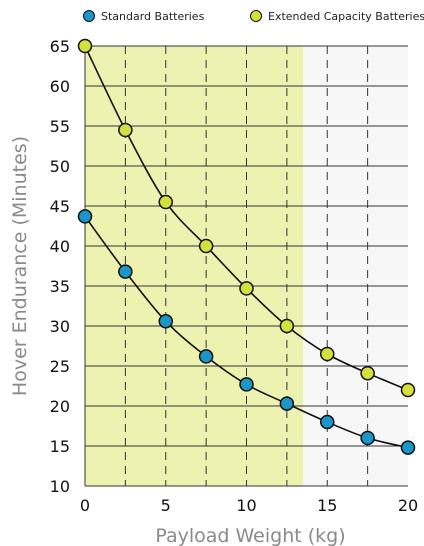 Image resolution: width=424 pixels, height=546 pixels. Describe the element at coordinates (250, 535) in the screenshot. I see `x-axis-title: Payload Weight (kg)` at that location.